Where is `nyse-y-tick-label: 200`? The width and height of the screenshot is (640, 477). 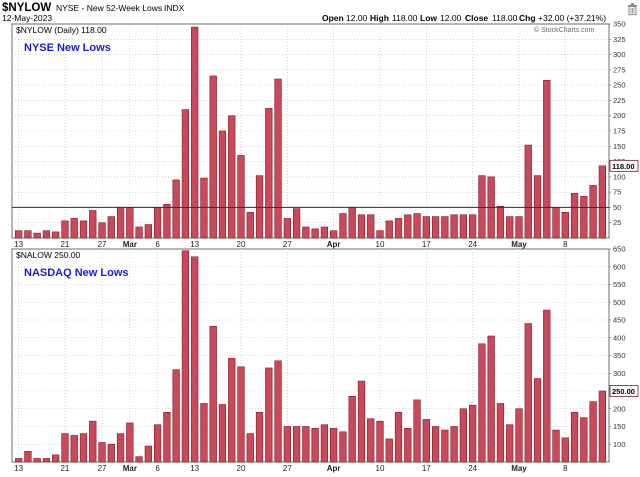 nyse-y-tick-label: 200 is located at coordinates (619, 115).